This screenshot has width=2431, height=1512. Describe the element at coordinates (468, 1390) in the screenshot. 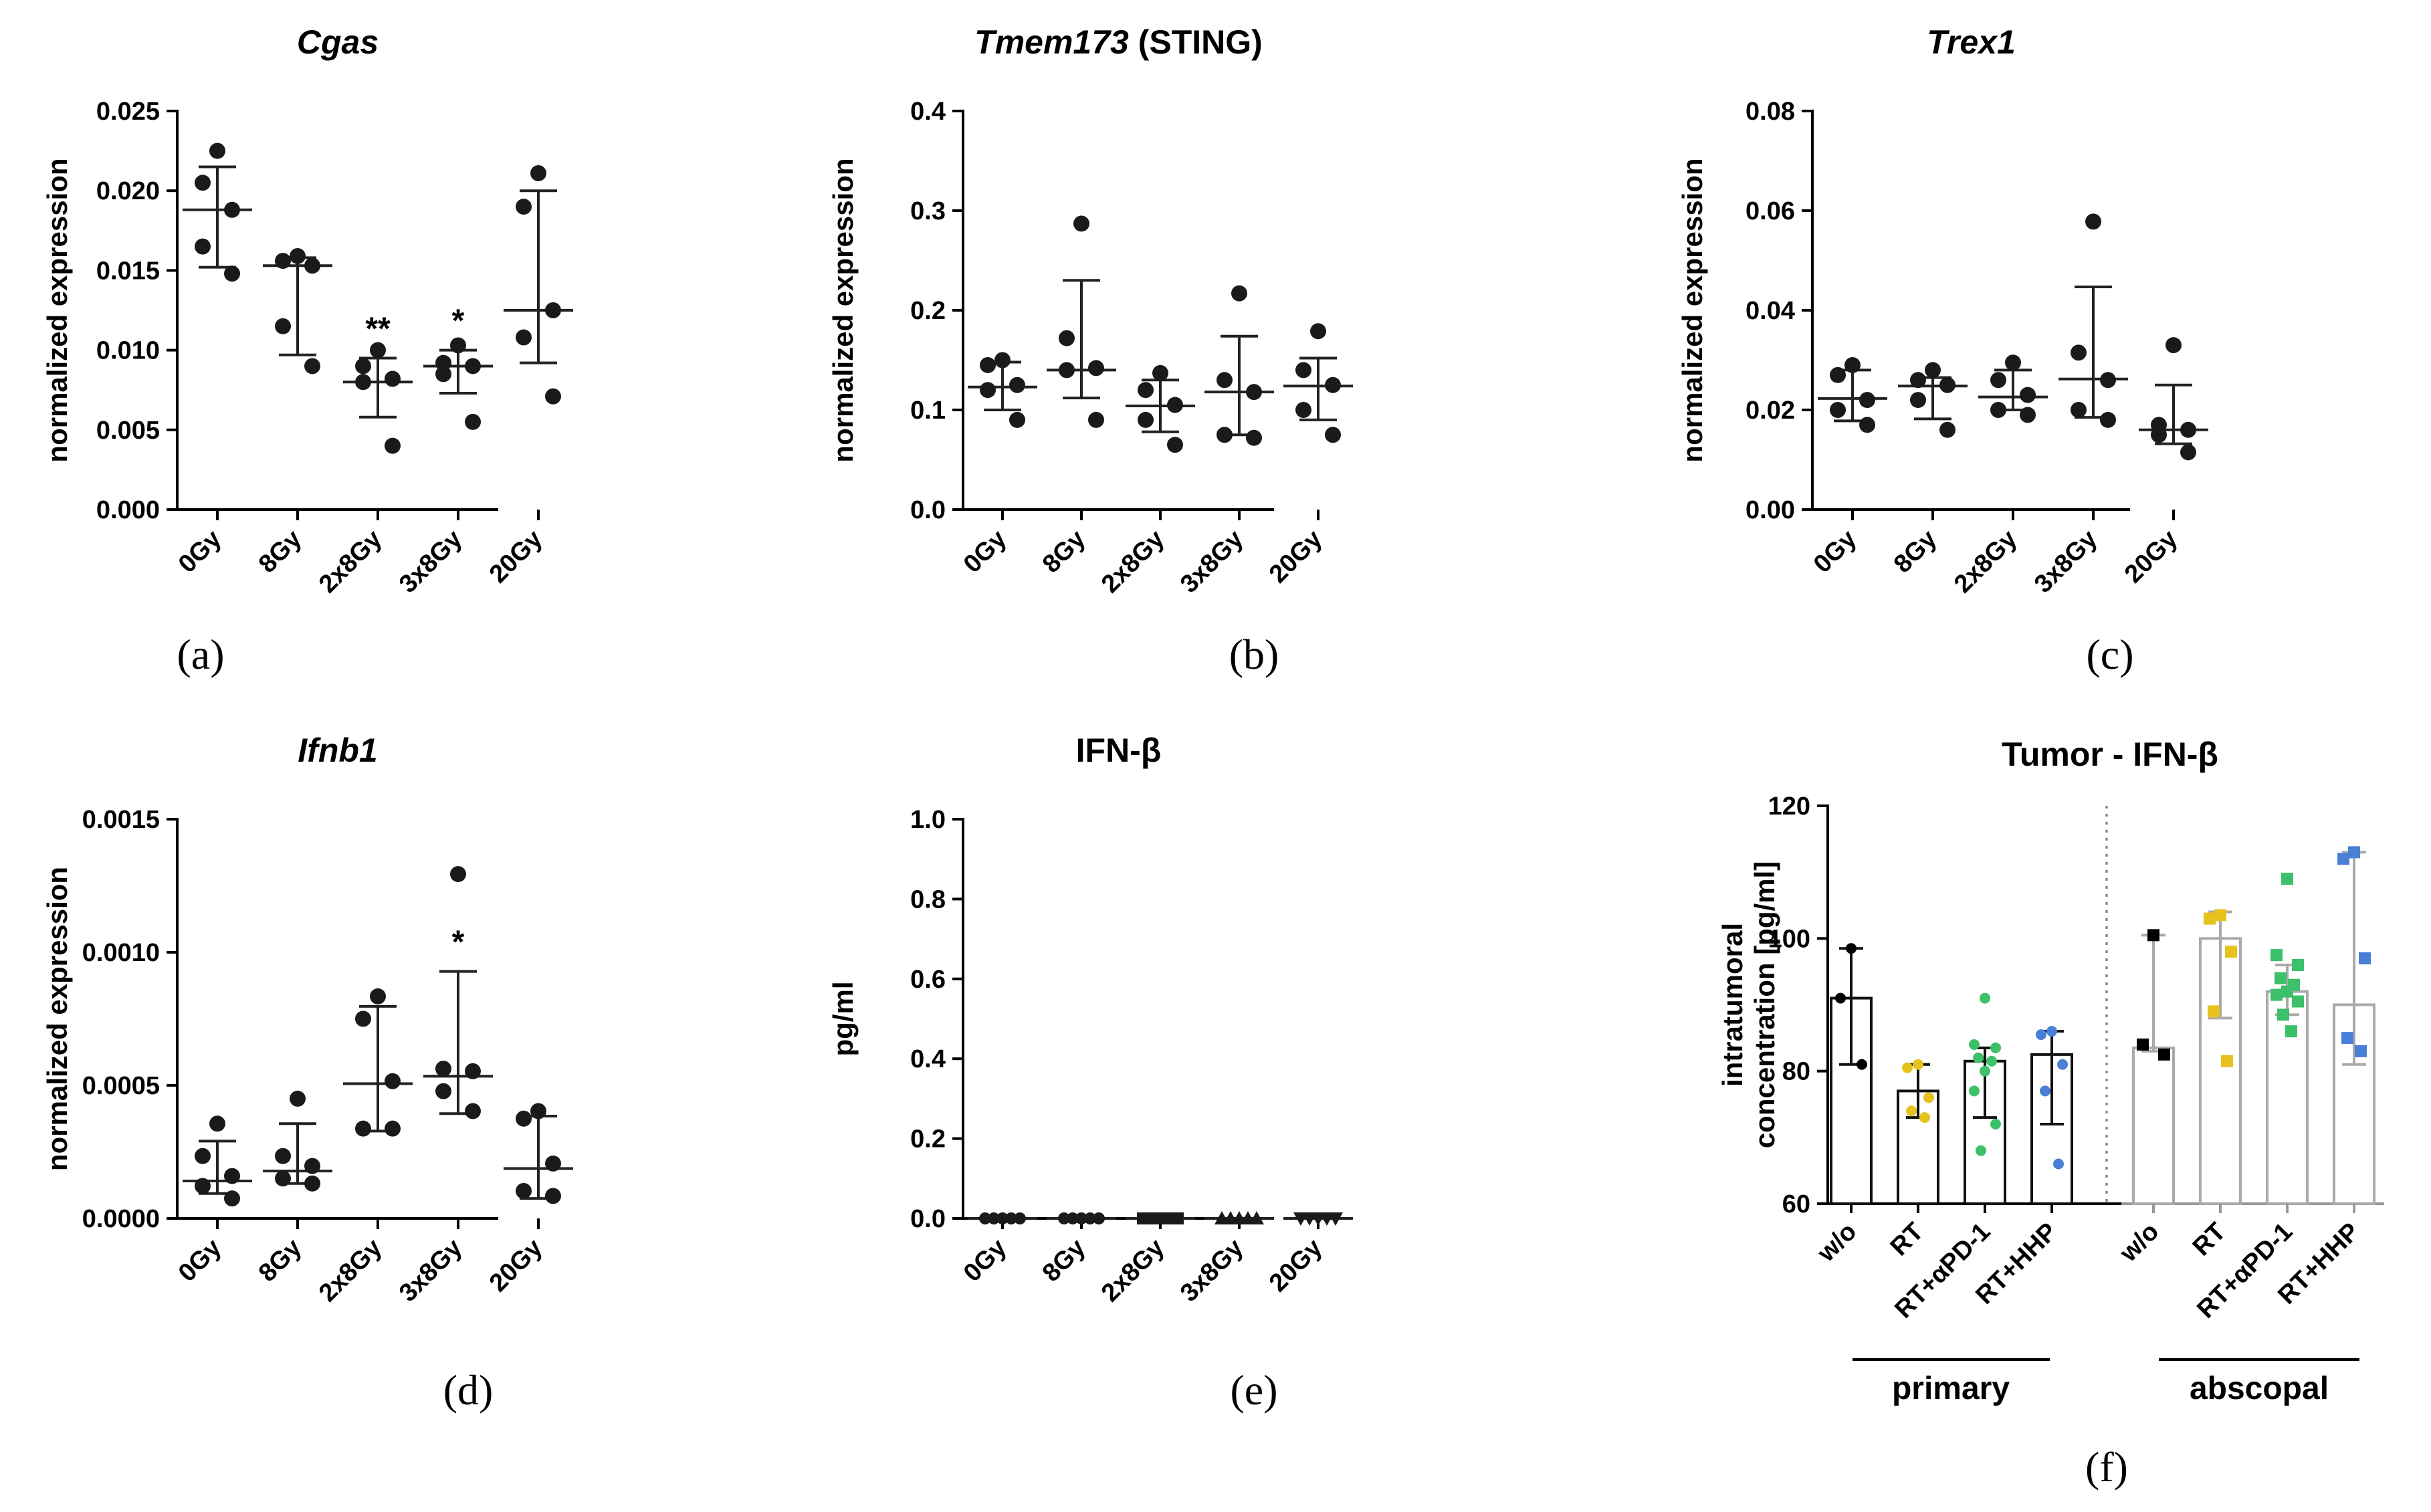

I see `panel-label: (d)` at that location.